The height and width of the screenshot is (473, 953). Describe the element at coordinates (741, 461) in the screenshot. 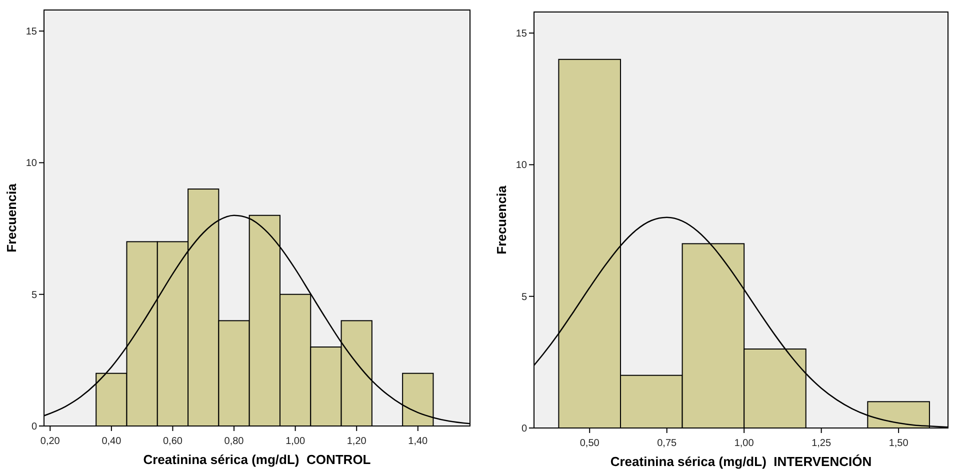

I see `x-axis-title: Creatinina sérica (mg/dL) INTERVENCIÓN` at that location.